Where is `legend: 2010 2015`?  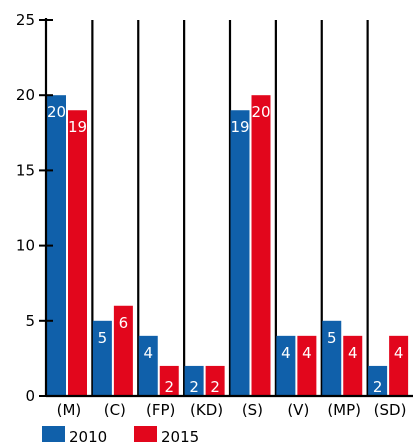 legend: 2010 2015 is located at coordinates (120, 435).